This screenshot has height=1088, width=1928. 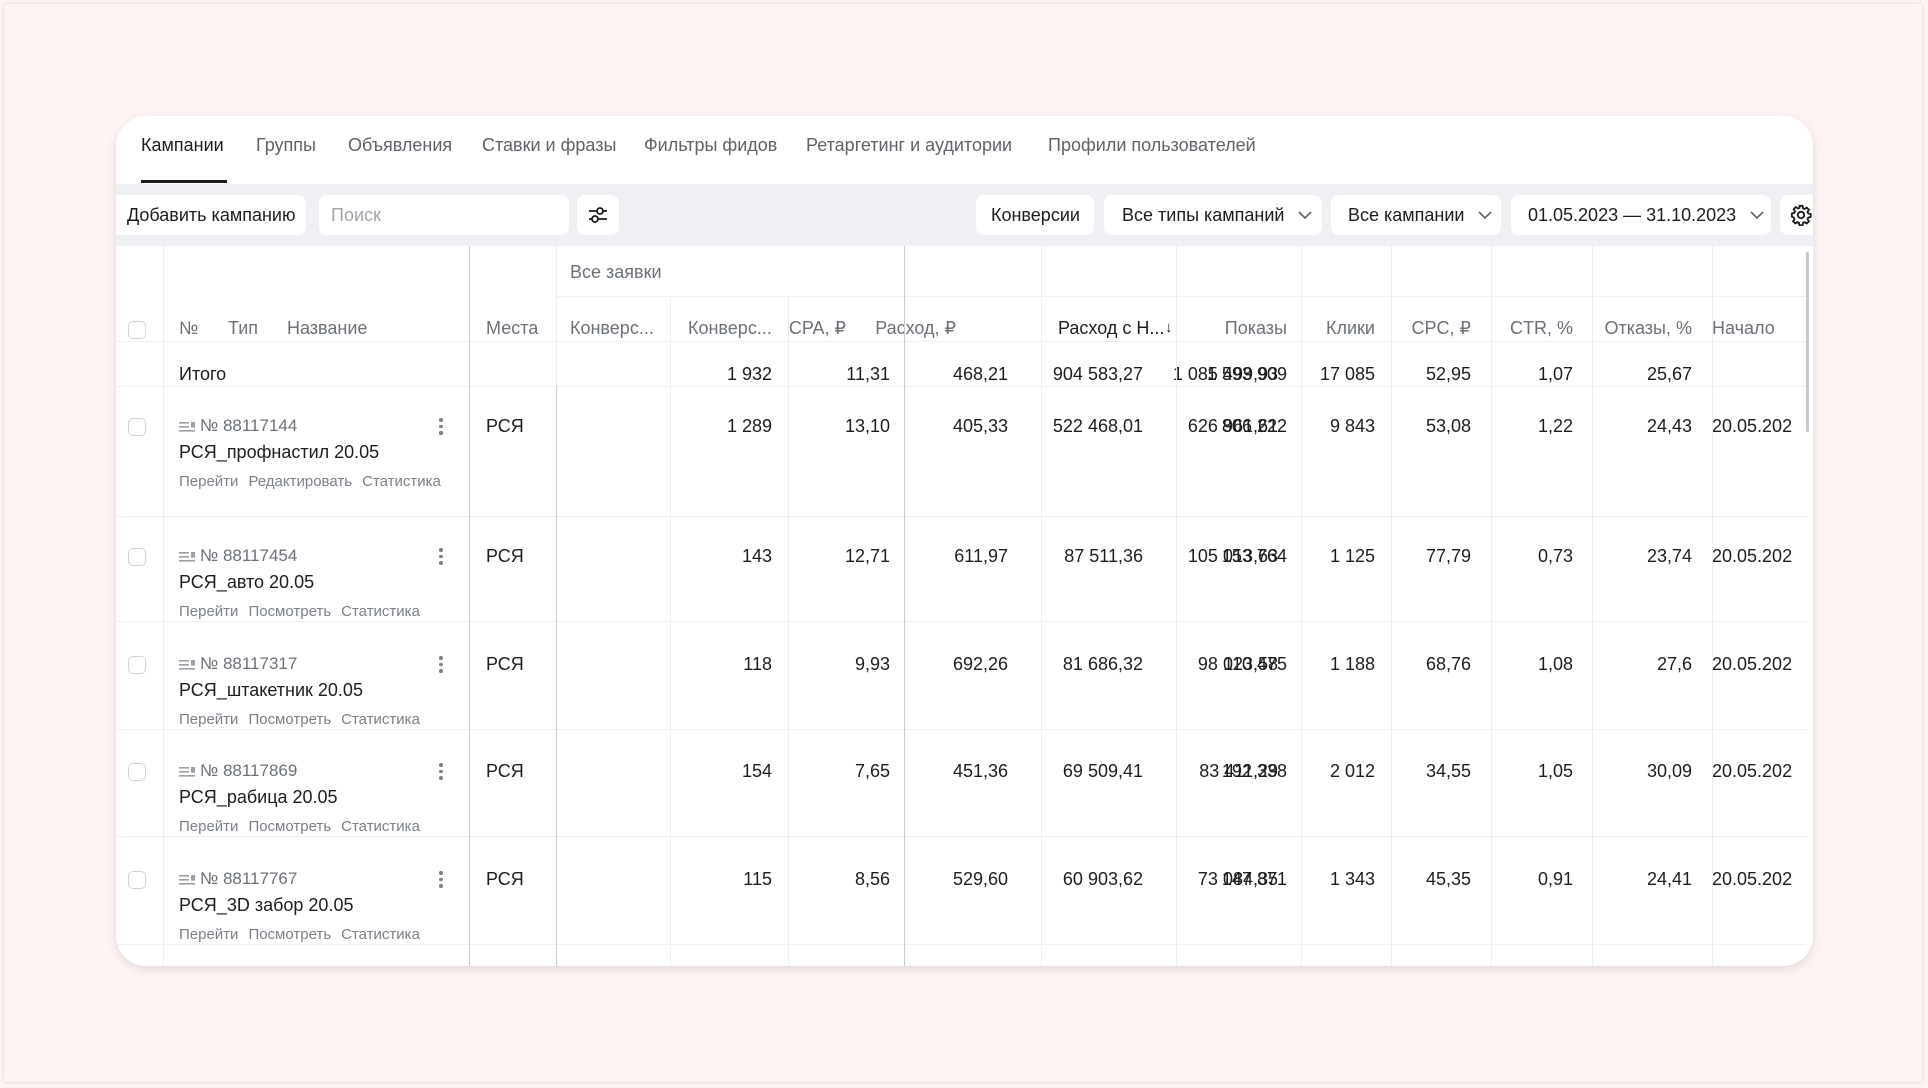 What do you see at coordinates (1152, 145) in the screenshot?
I see `tab-user-profiles: Профили пользователей` at bounding box center [1152, 145].